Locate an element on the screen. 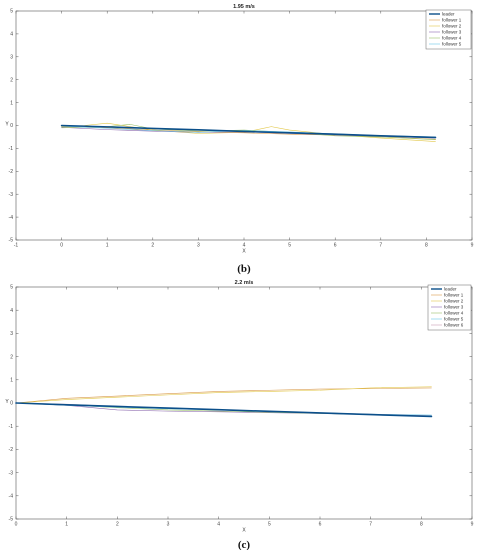  x-tick-label: -1 is located at coordinates (16, 246).